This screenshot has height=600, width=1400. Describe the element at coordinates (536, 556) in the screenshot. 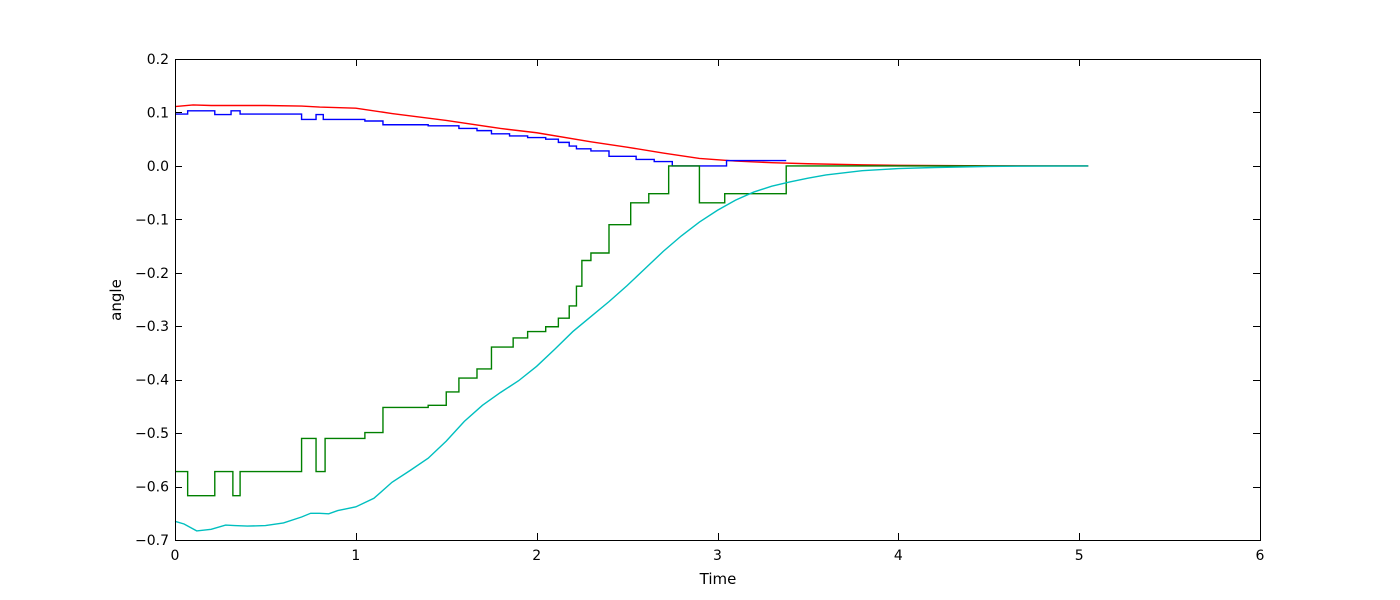

I see `x-tick-label: 2` at that location.